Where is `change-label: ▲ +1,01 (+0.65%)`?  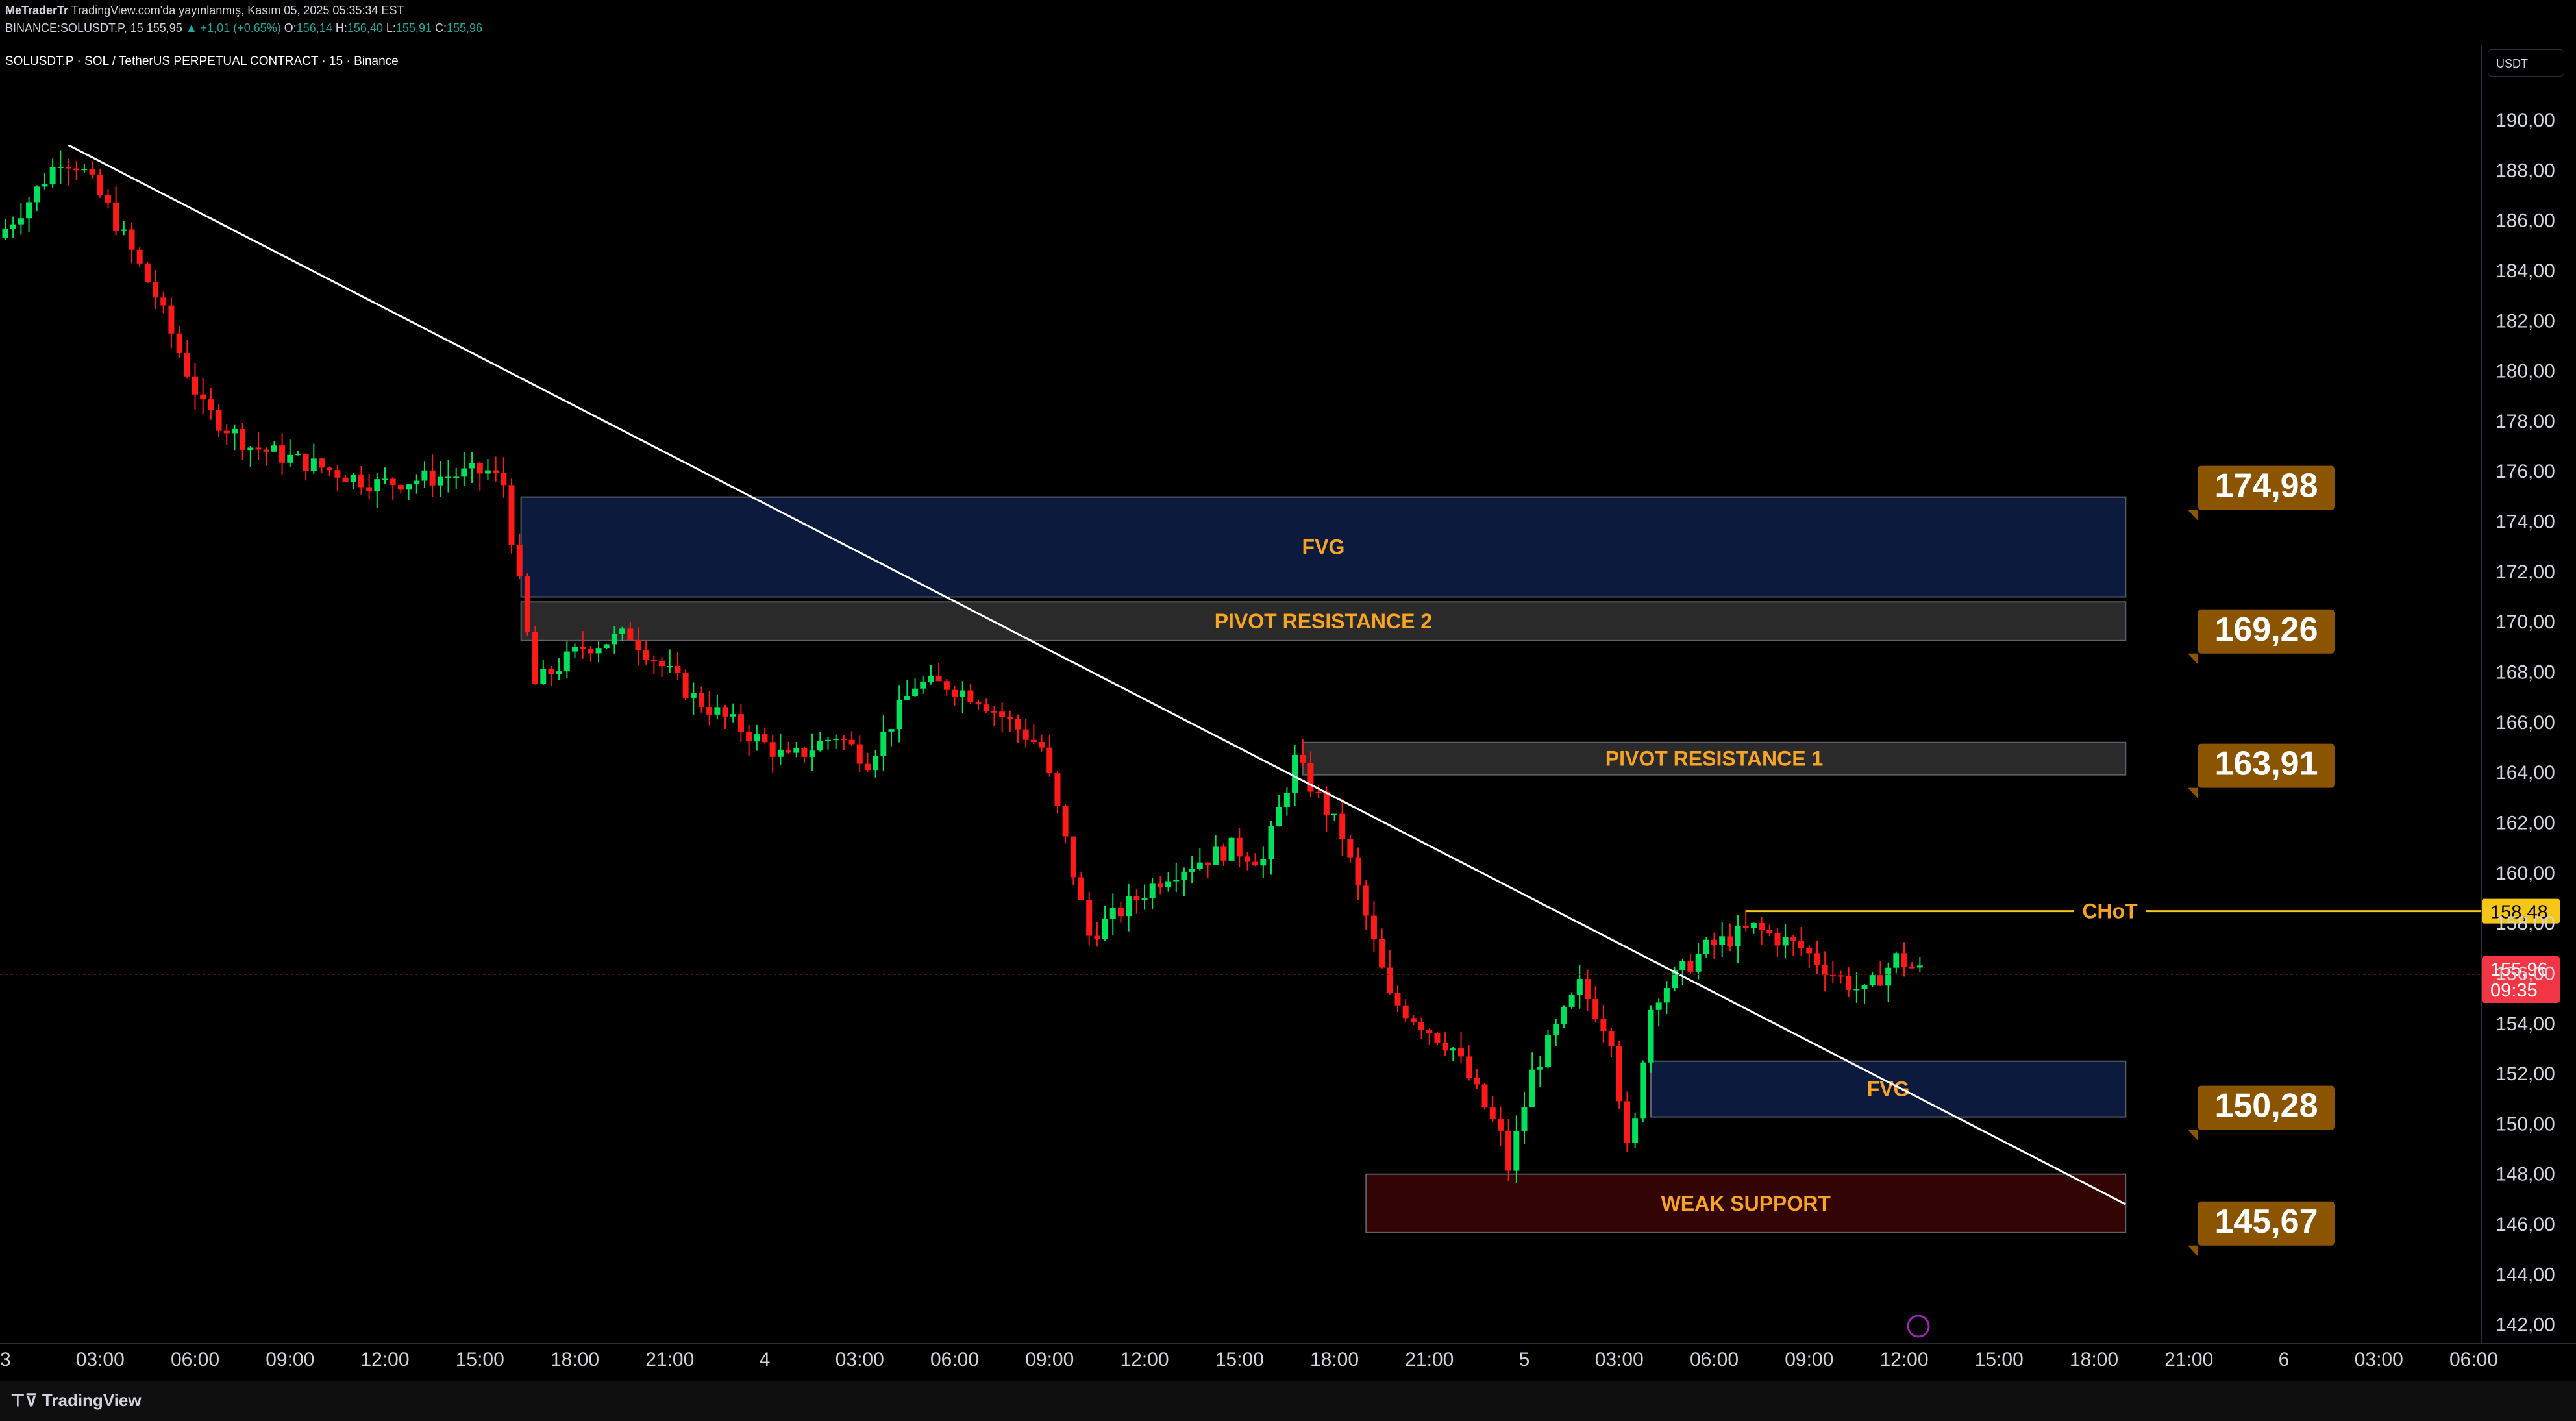 change-label: ▲ +1,01 (+0.65%) is located at coordinates (233, 27).